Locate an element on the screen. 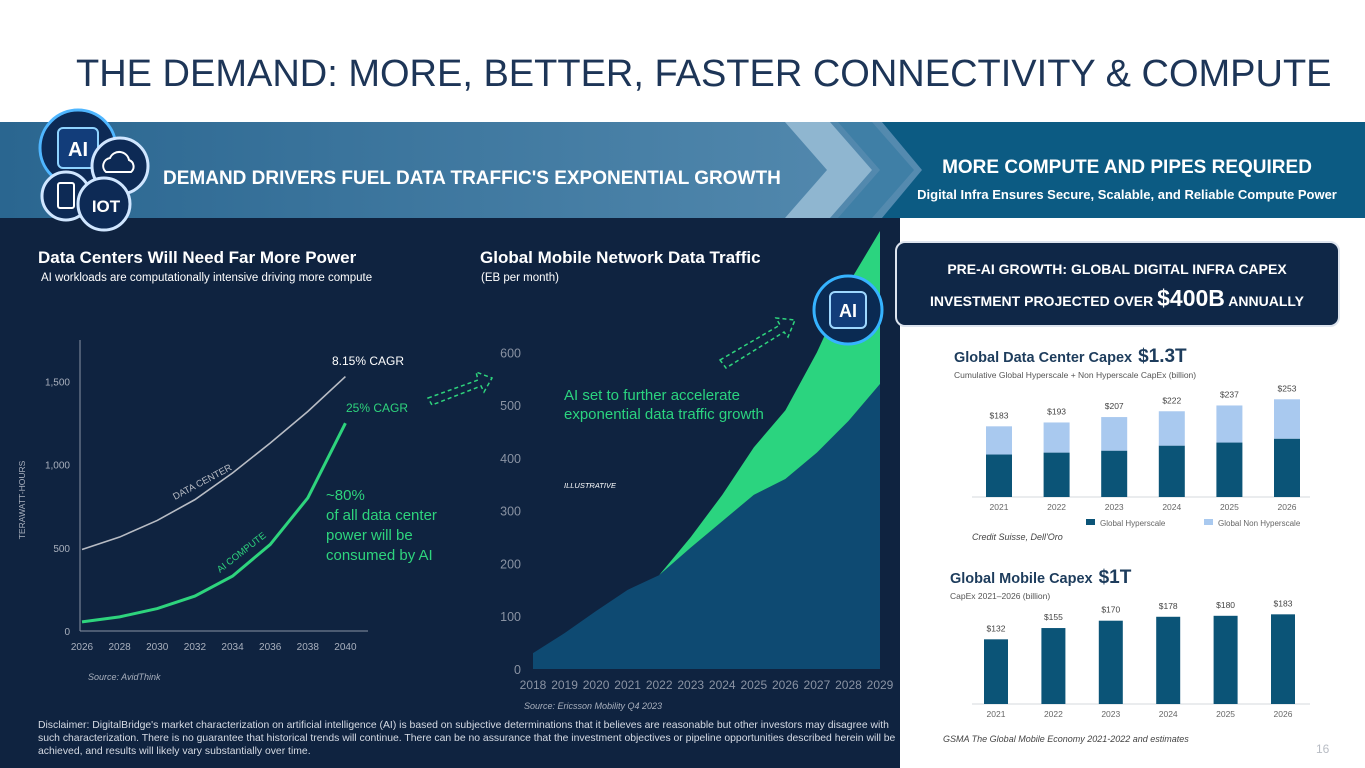 The image size is (1365, 768). banner-right-bg is located at coordinates (1123, 170).